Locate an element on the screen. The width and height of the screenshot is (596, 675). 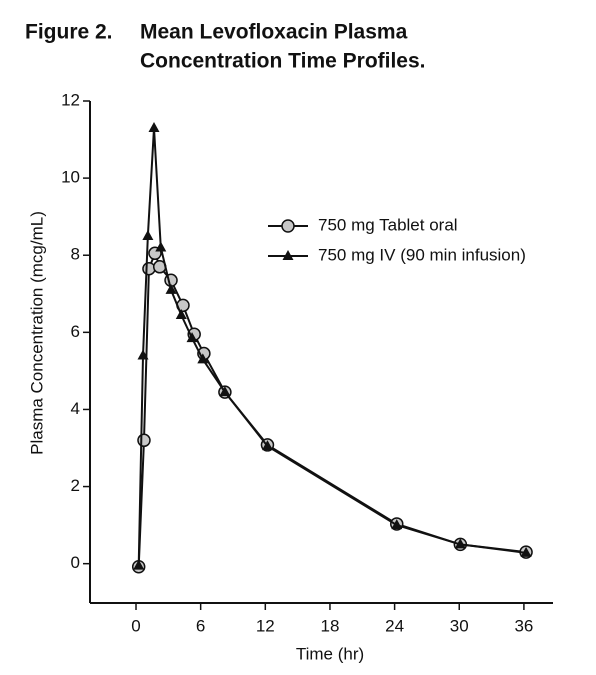
y-tick-label: 4 is located at coordinates (75, 408).